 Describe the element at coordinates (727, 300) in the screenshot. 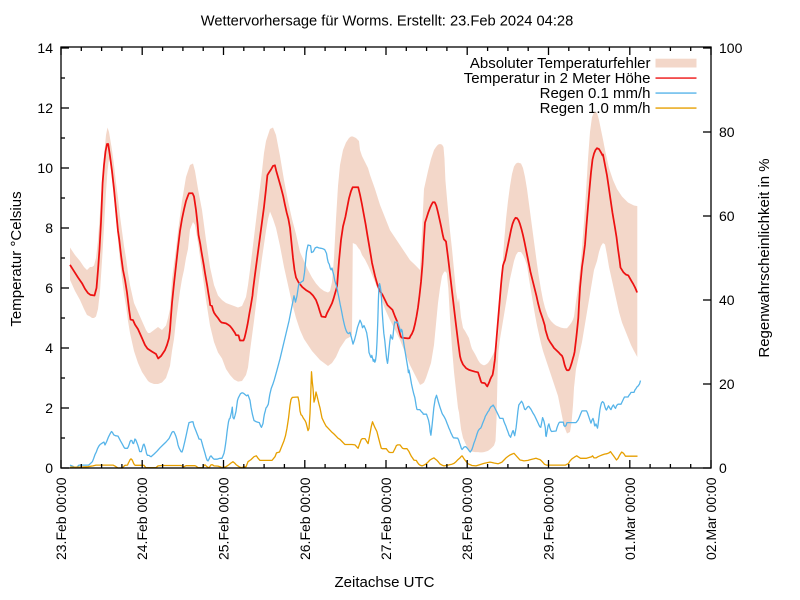

I see `svg-text: 40` at that location.